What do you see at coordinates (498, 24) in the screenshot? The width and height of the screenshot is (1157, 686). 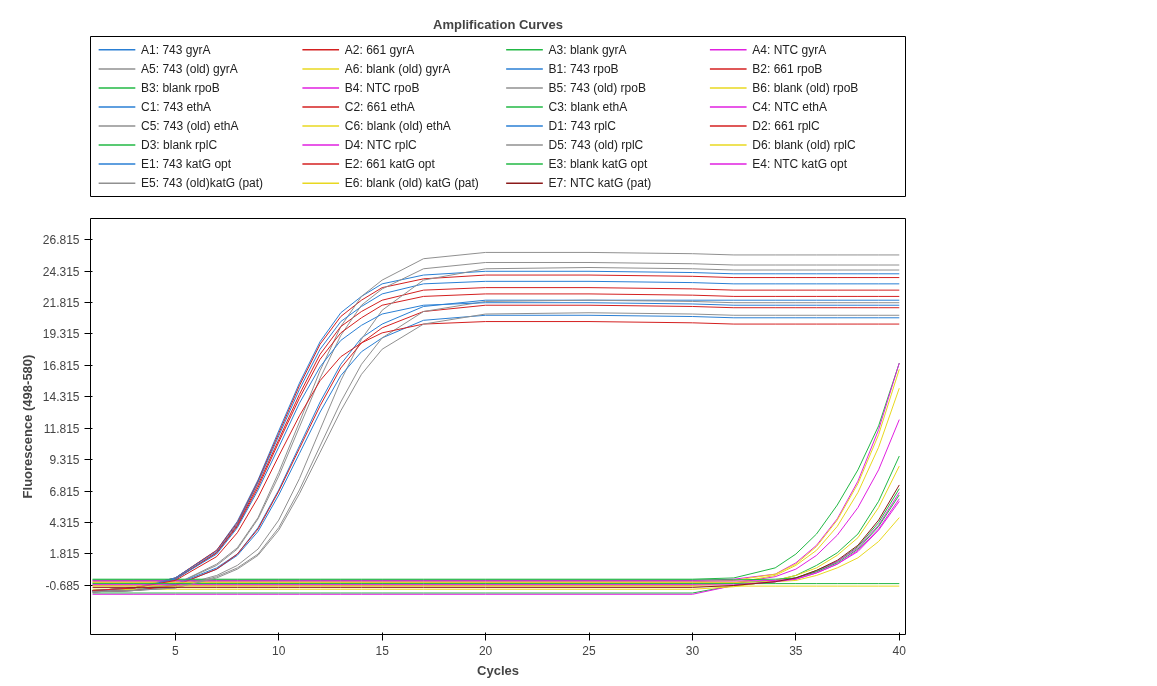 I see `chart-title: Amplification Curves` at bounding box center [498, 24].